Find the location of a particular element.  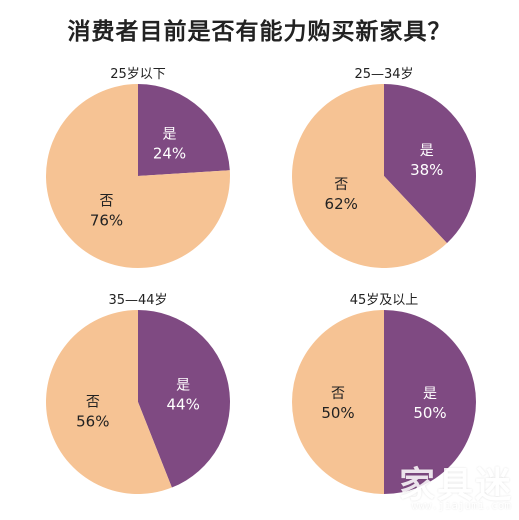

pie-slice-0-no is located at coordinates (138, 176).